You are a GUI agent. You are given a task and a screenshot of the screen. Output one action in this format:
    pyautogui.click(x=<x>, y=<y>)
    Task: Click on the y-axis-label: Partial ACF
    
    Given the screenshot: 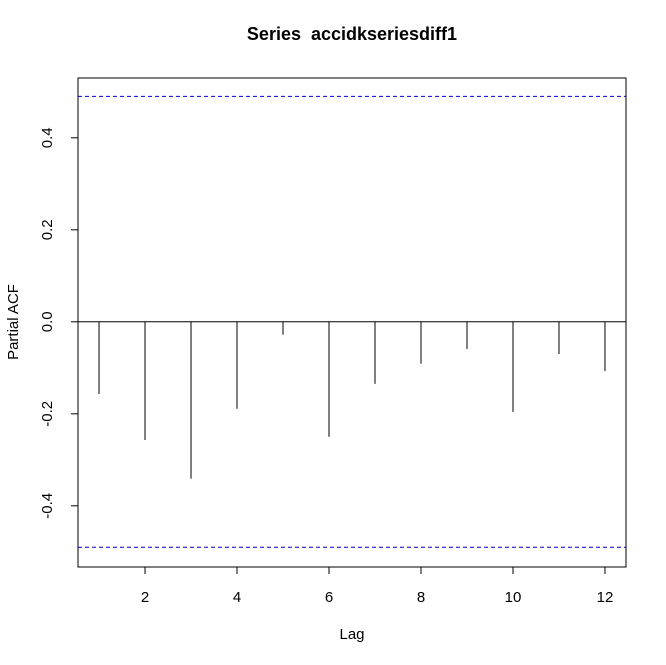 What is the action you would take?
    pyautogui.click(x=13, y=322)
    